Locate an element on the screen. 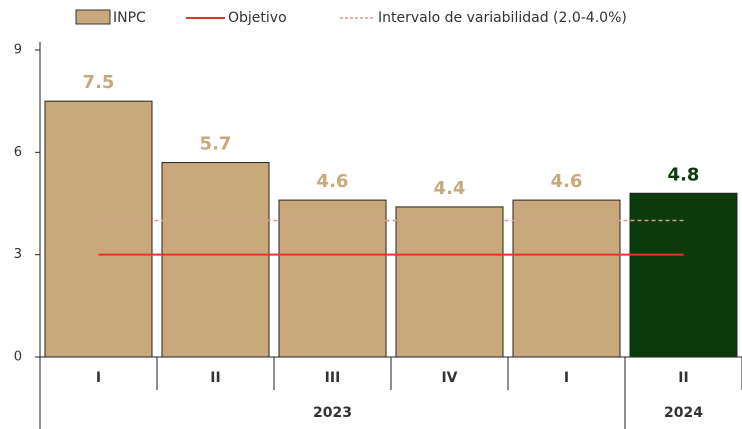 The width and height of the screenshot is (742, 429). y-tick-label: 3 is located at coordinates (18, 254).